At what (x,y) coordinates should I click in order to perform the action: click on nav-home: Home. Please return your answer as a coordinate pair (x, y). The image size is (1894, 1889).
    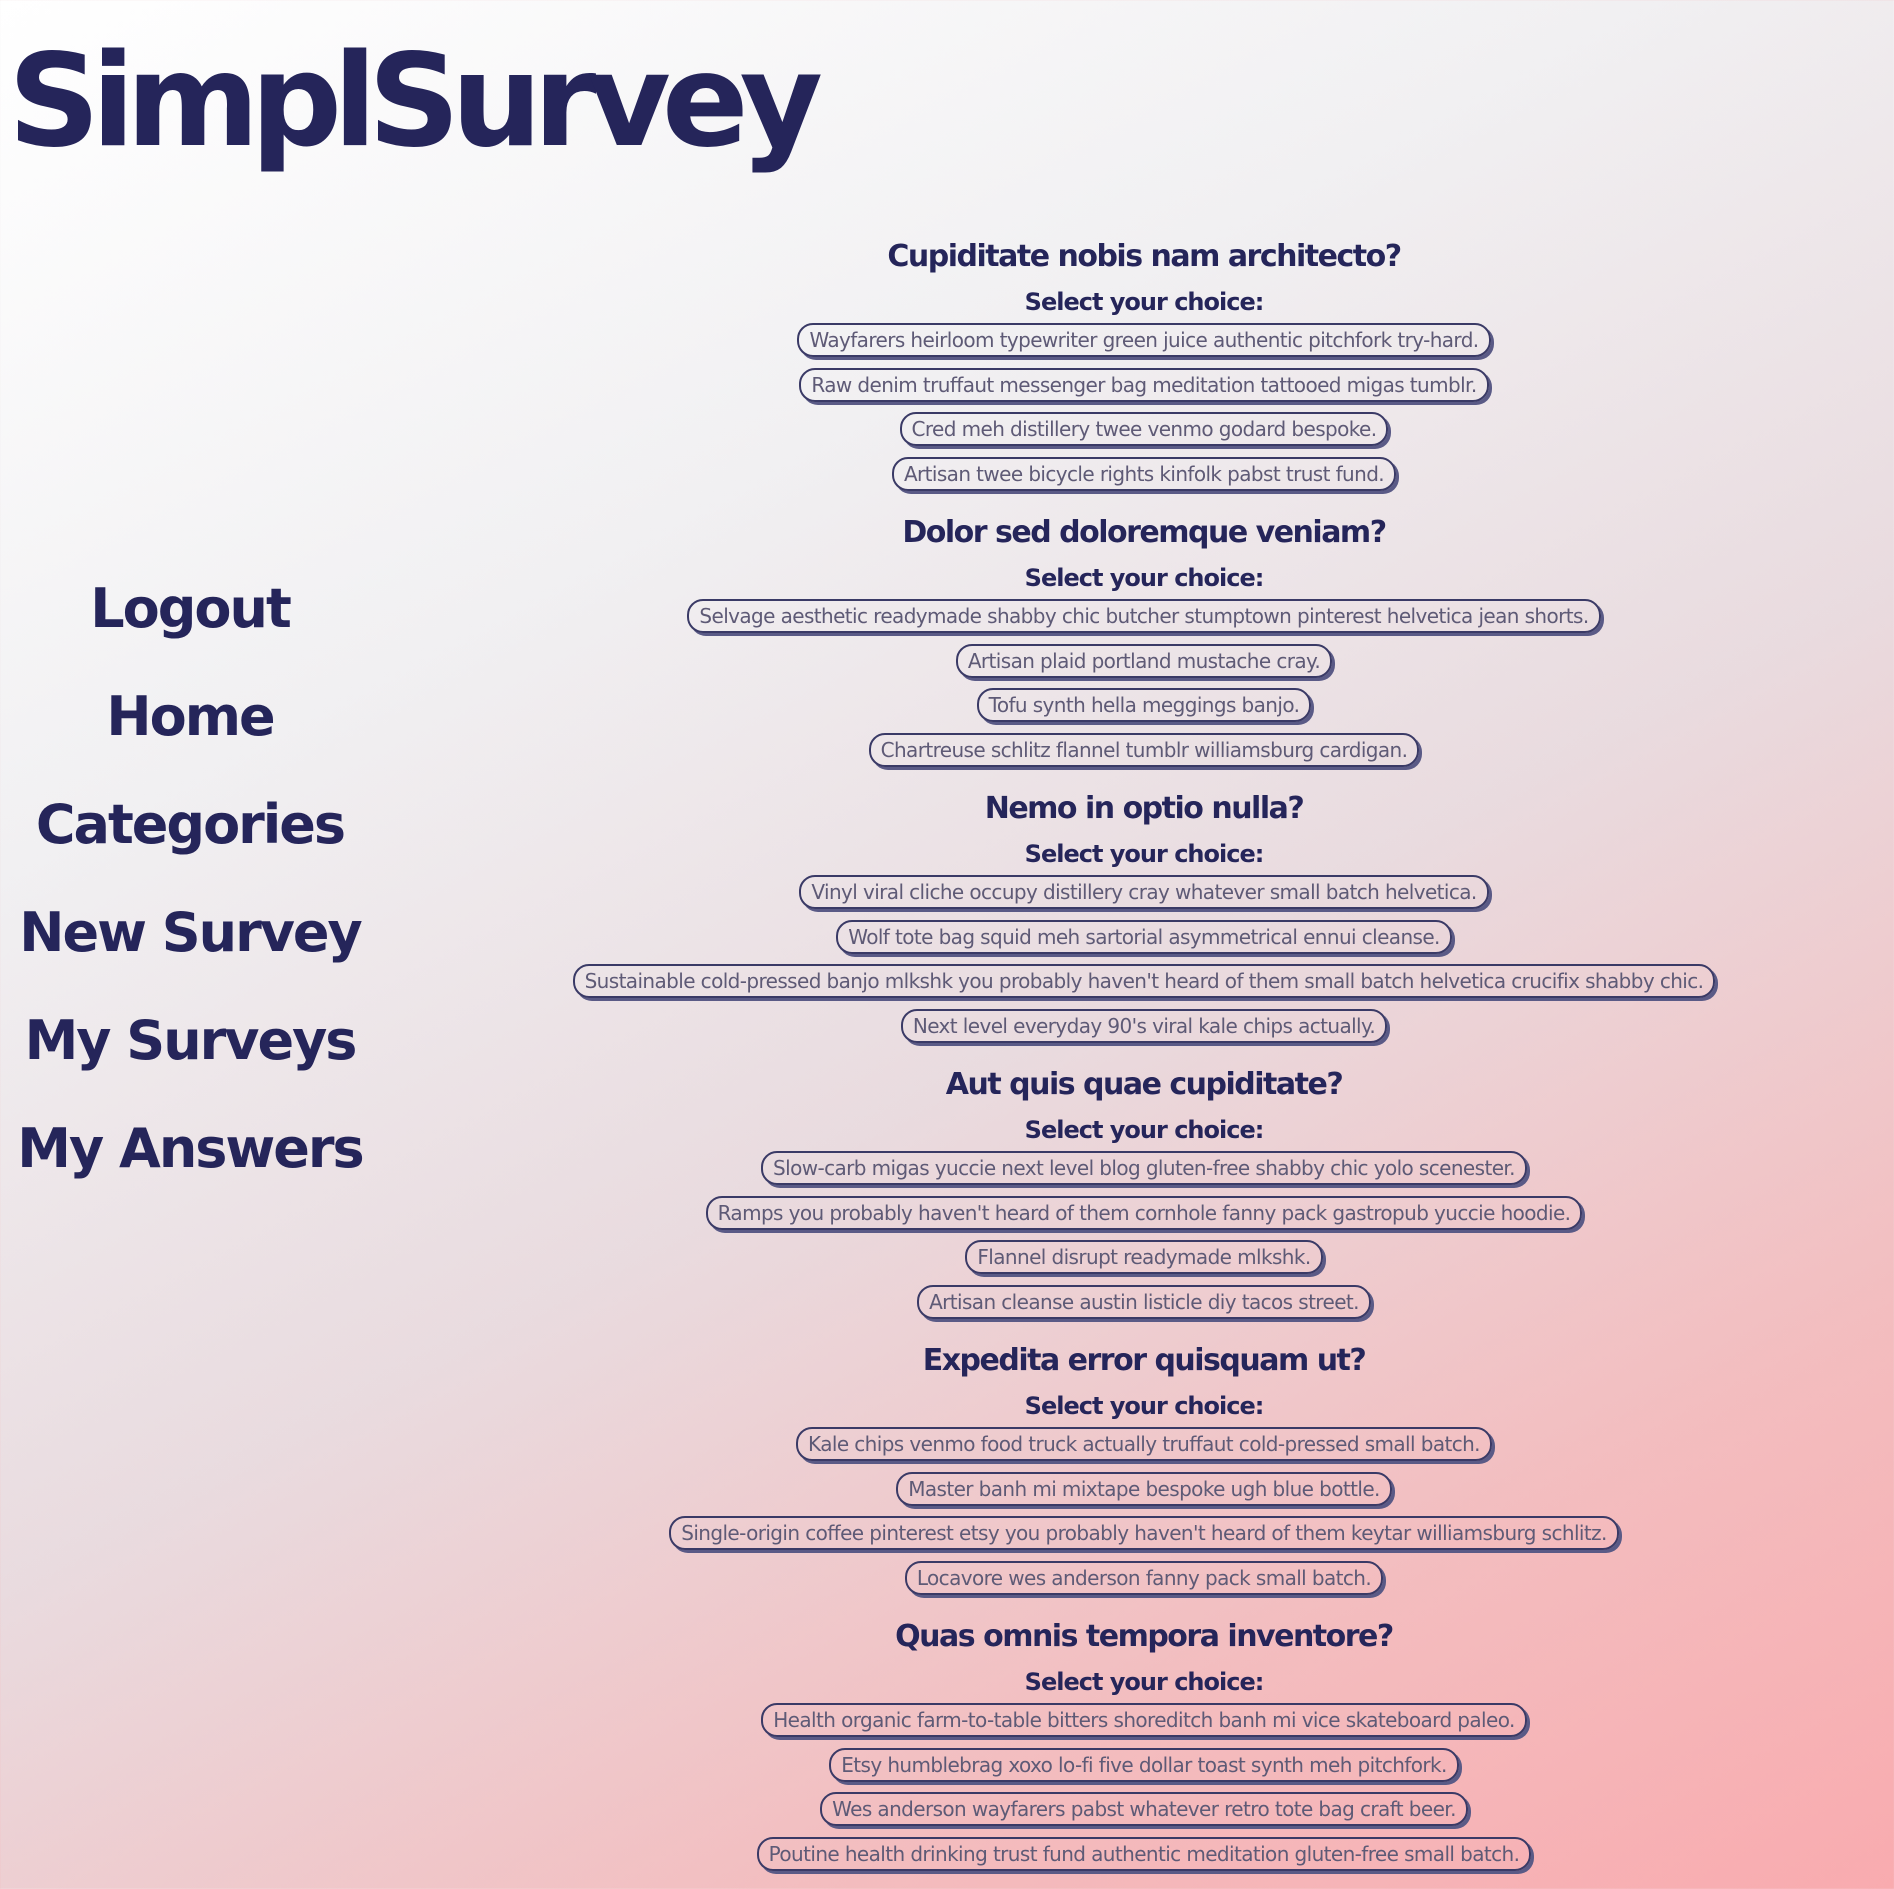
    Looking at the image, I should click on (190, 716).